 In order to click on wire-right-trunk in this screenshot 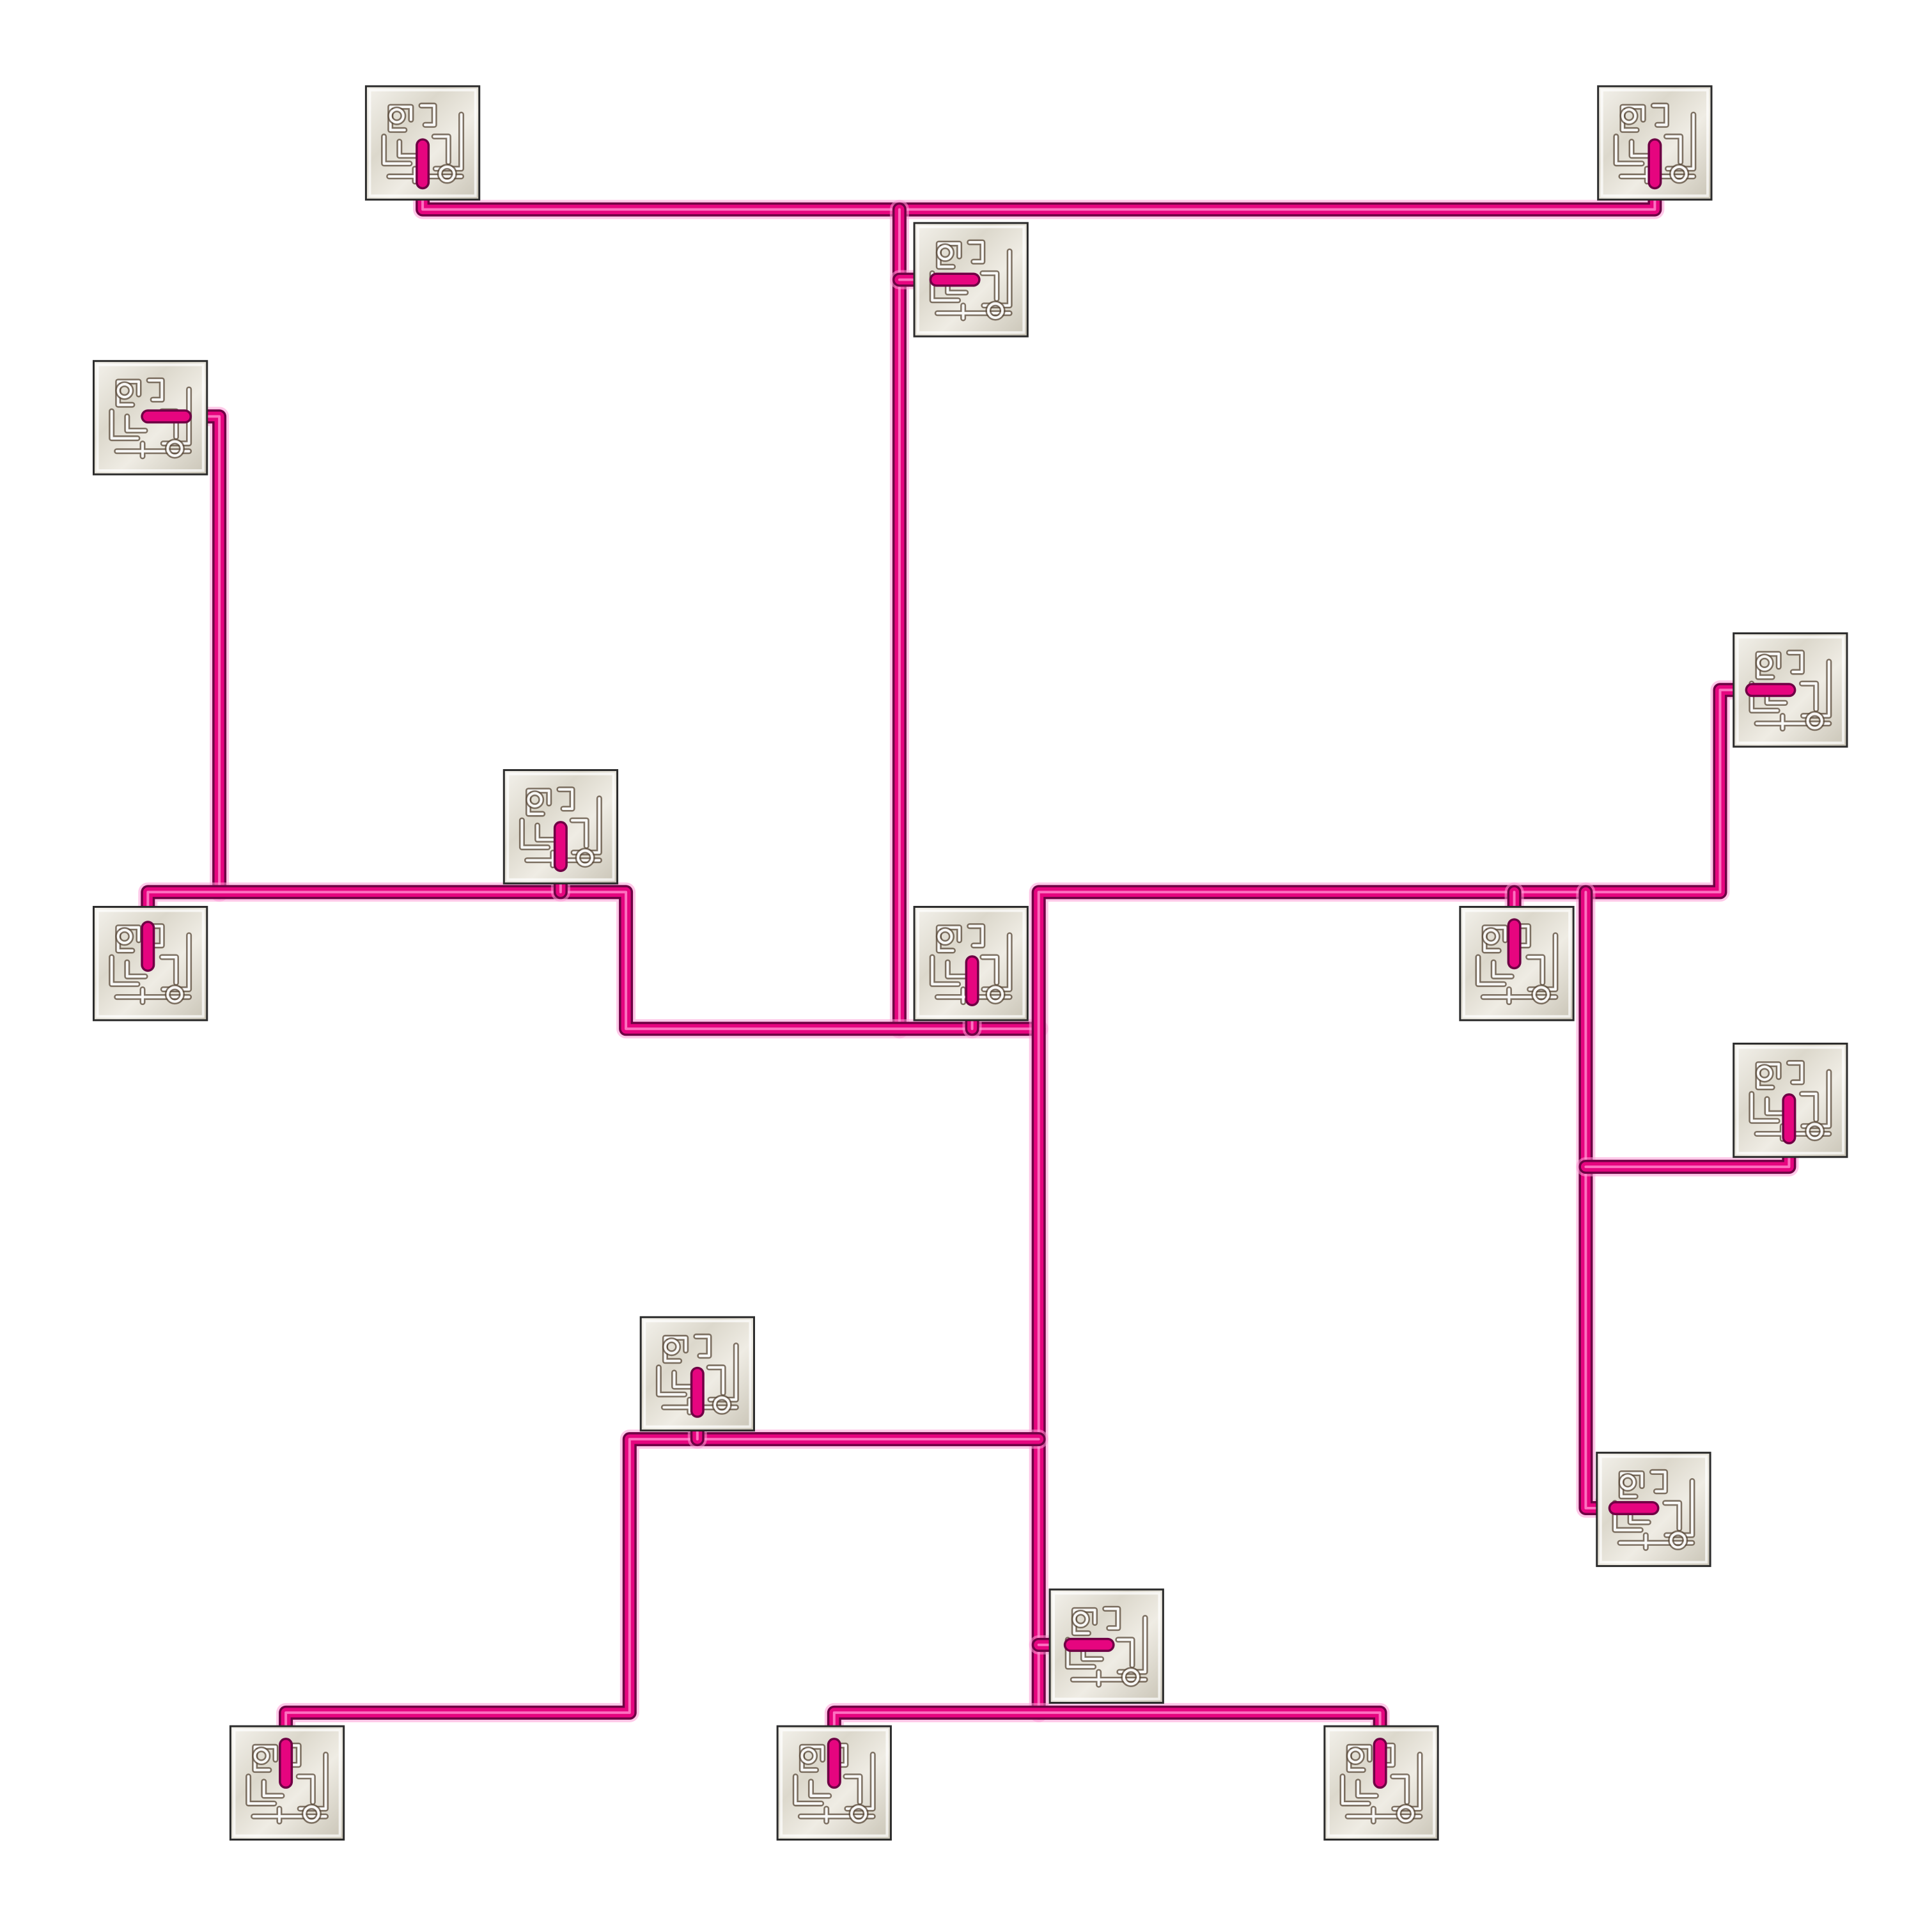, I will do `click(1619, 1200)`.